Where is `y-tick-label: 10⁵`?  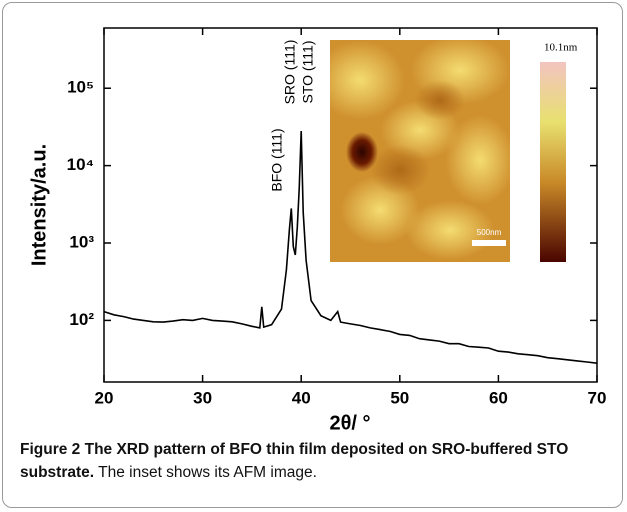
y-tick-label: 10⁵ is located at coordinates (80, 87).